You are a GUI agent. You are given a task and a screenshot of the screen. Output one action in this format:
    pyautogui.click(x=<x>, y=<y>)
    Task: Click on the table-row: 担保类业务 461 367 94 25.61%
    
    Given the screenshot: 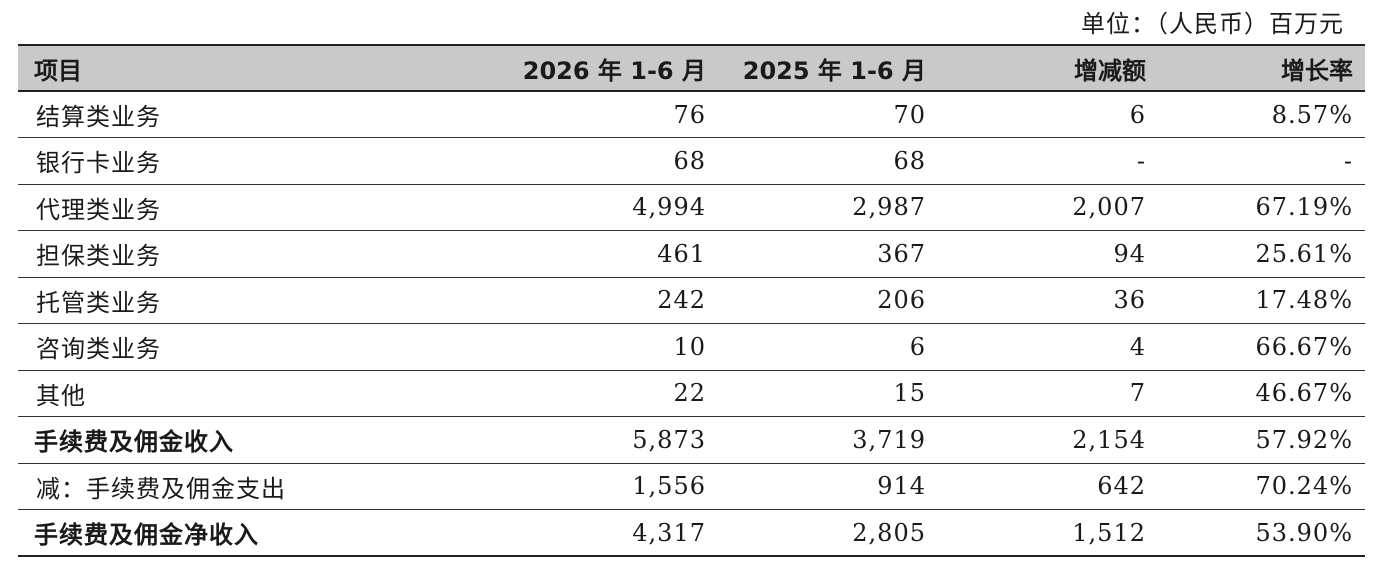 What is the action you would take?
    pyautogui.click(x=691, y=254)
    